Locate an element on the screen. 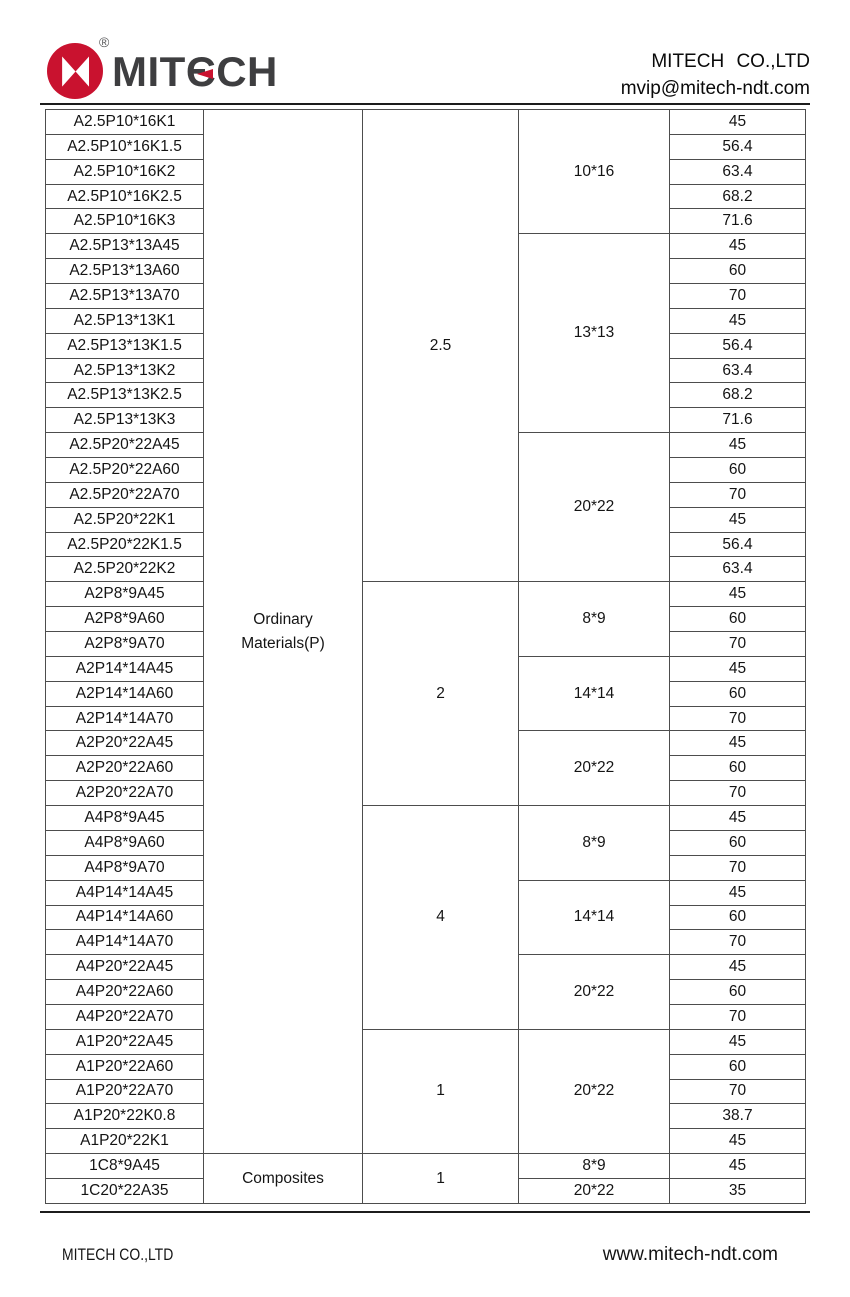 This screenshot has width=850, height=1297. logo-text-left: MIT is located at coordinates (149, 71).